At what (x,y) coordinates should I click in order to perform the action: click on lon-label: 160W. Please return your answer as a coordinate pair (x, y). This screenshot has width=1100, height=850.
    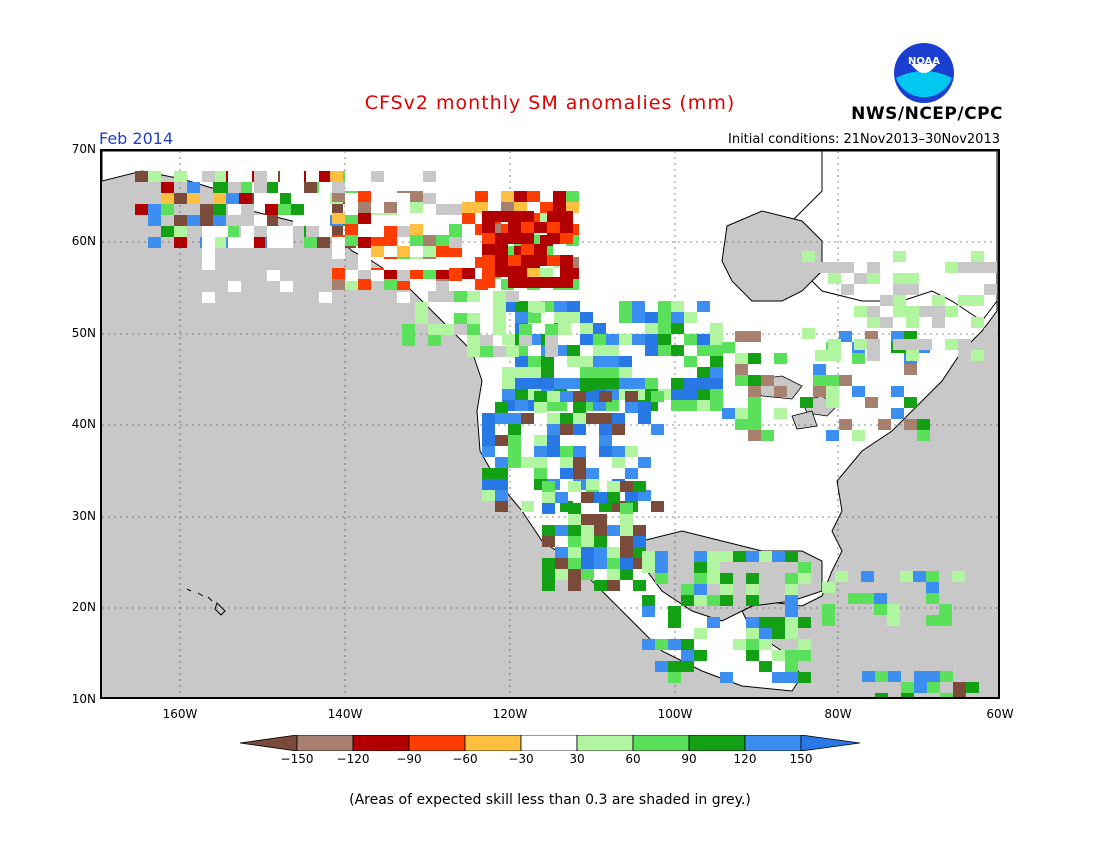
    Looking at the image, I should click on (180, 714).